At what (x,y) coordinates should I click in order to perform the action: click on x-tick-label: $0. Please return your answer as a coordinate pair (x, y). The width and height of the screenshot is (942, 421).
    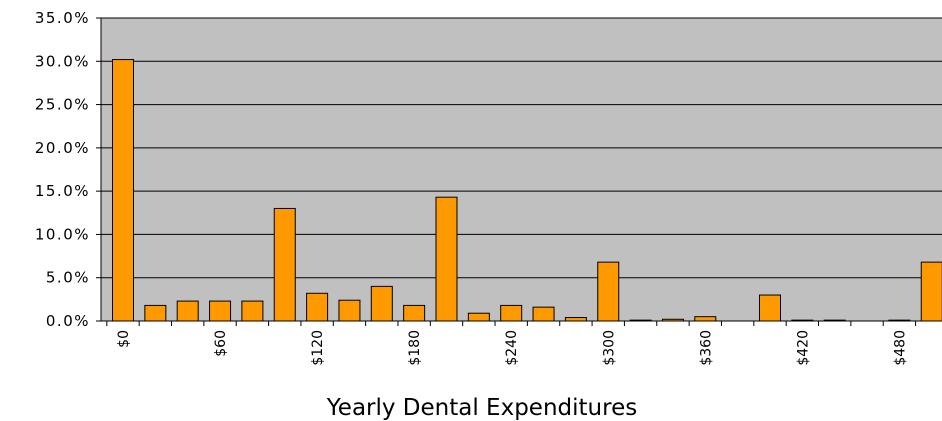
    Looking at the image, I should click on (124, 339).